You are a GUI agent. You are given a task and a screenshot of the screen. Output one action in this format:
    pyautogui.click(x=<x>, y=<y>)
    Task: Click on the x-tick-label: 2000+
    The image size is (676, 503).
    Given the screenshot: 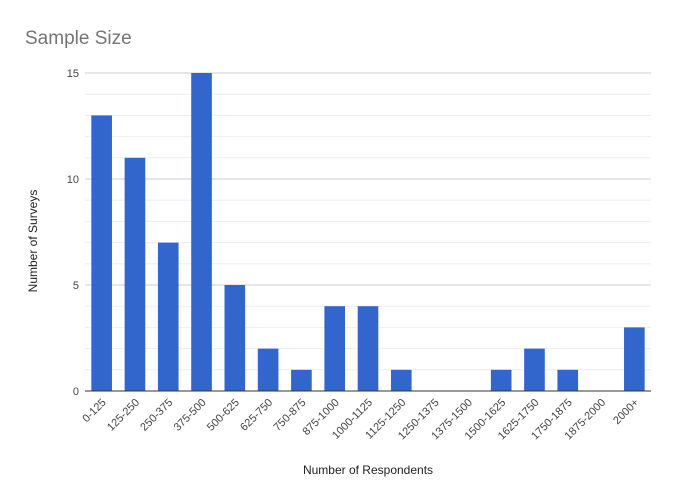 What is the action you would take?
    pyautogui.click(x=626, y=412)
    